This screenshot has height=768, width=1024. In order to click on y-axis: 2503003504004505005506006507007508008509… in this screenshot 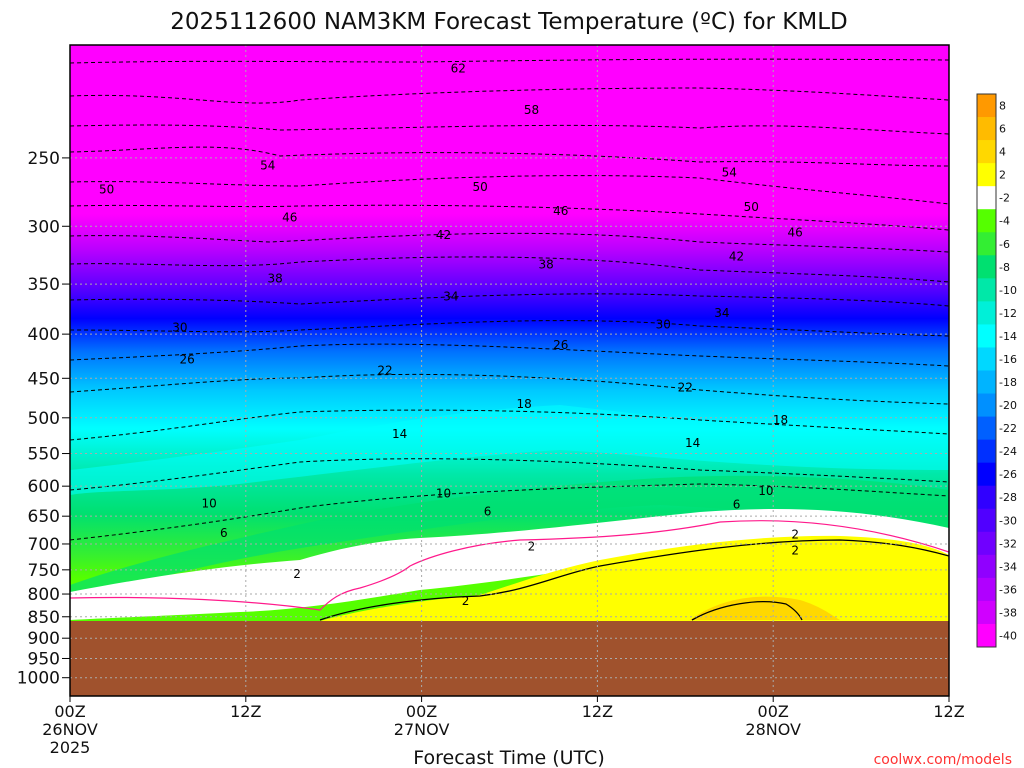, I will do `click(43, 419)`.